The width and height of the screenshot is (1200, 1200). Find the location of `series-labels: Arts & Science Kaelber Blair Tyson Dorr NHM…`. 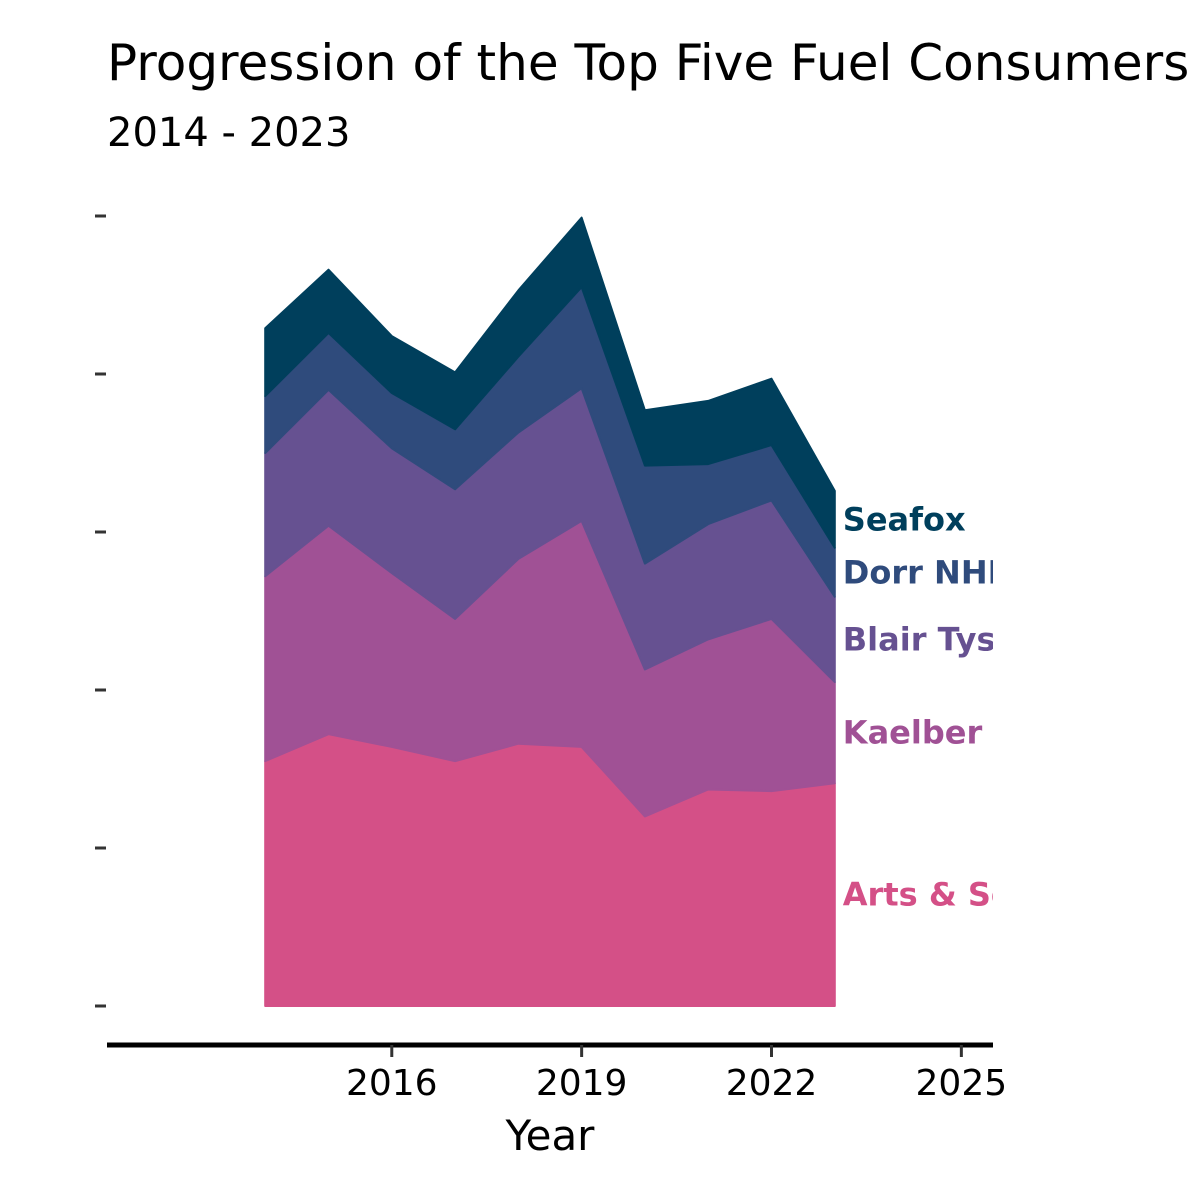

series-labels: Arts & Science Kaelber Blair Tyson Dorr NHM… is located at coordinates (974, 707).